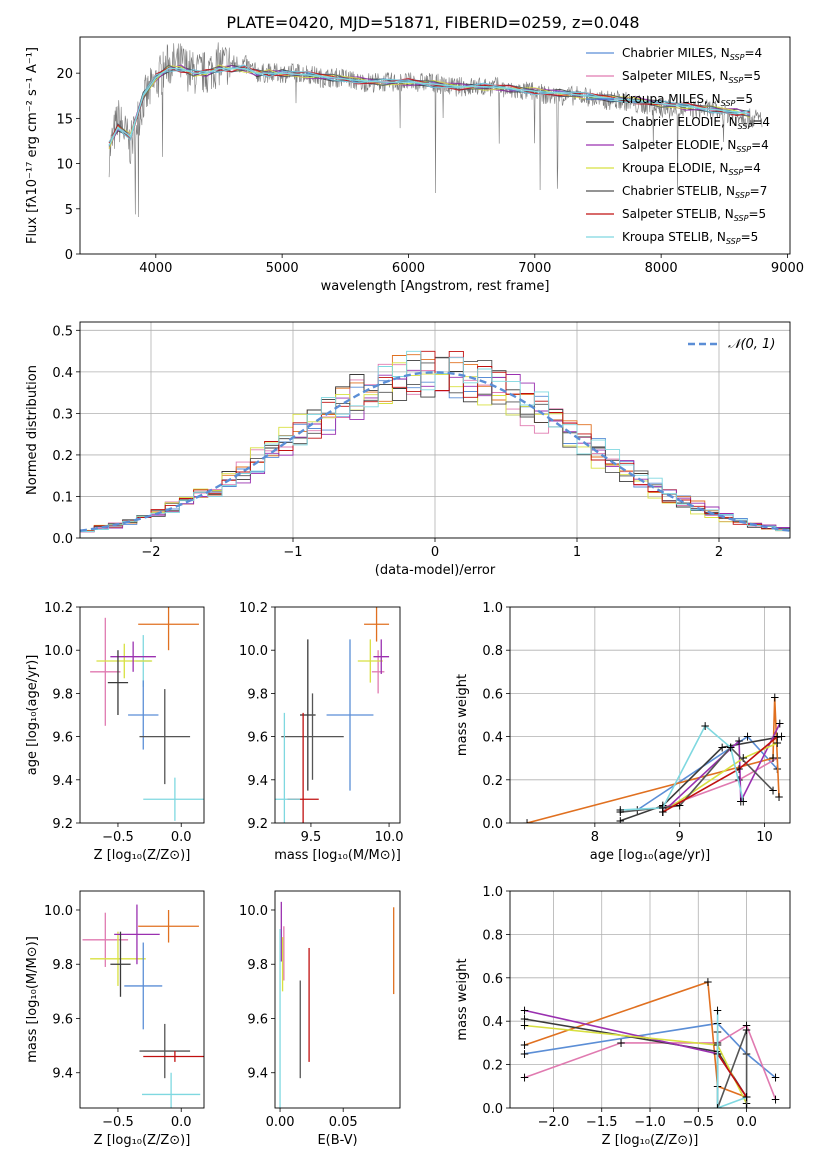 This screenshot has width=819, height=1170. Describe the element at coordinates (32, 715) in the screenshot. I see `y-axis-label: age [log₁₀(age/yr)]` at that location.